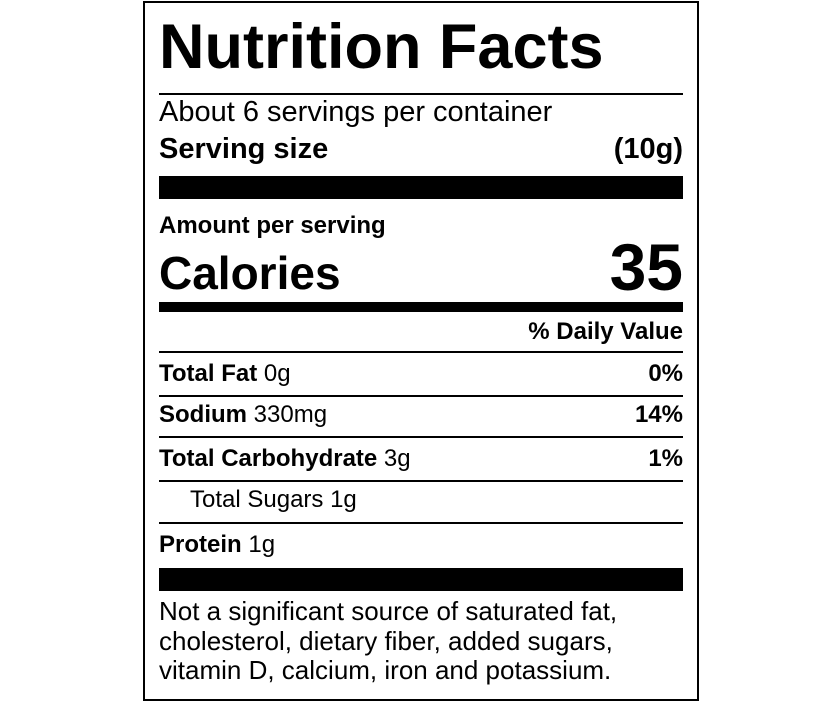 This screenshot has width=840, height=701. Describe the element at coordinates (421, 414) in the screenshot. I see `nutrient-row-sodium: Sodium 330mg 14%` at that location.